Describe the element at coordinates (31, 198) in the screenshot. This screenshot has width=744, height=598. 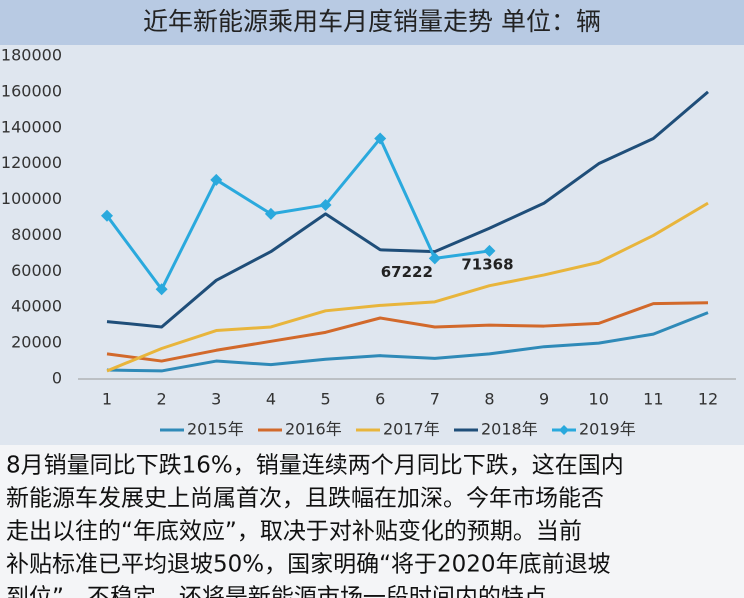
I see `y-tick-label: 100000` at that location.